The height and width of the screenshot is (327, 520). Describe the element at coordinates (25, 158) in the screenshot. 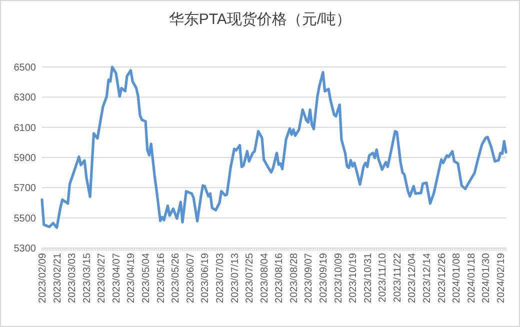

I see `y-tick-label: 5900` at that location.